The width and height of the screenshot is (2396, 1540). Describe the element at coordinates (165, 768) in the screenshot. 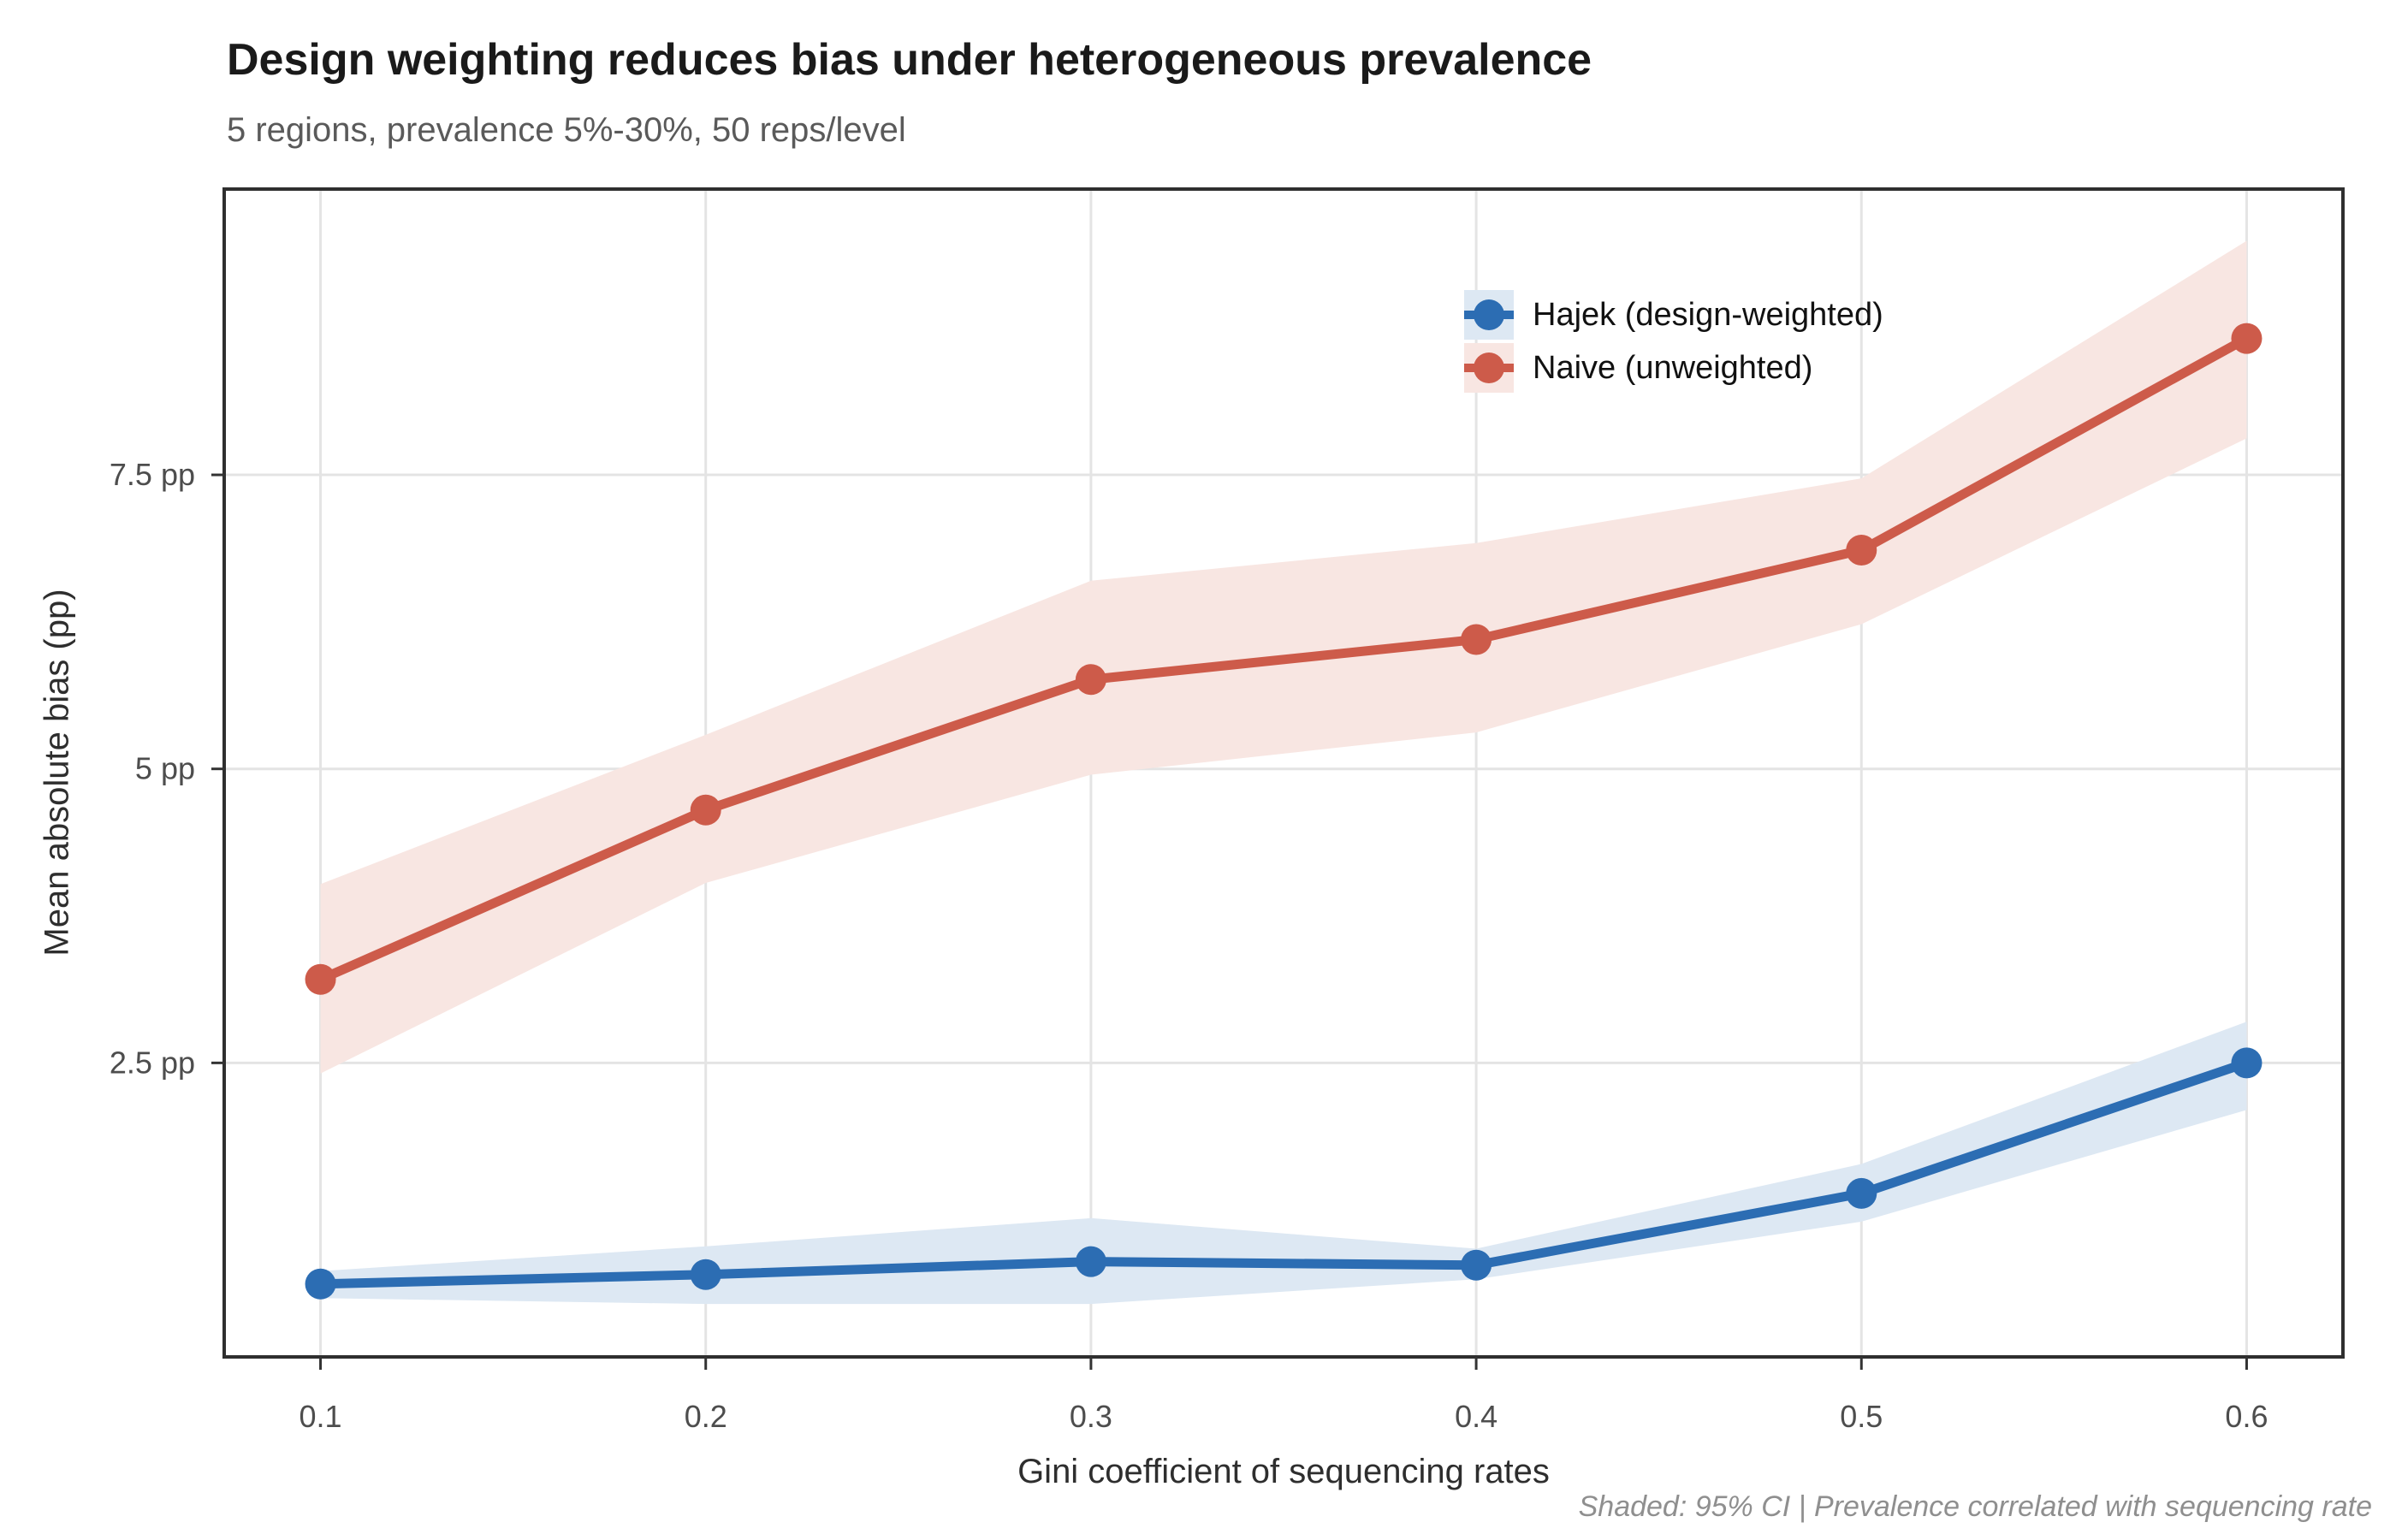

I see `y-tick-label: 5 pp` at that location.